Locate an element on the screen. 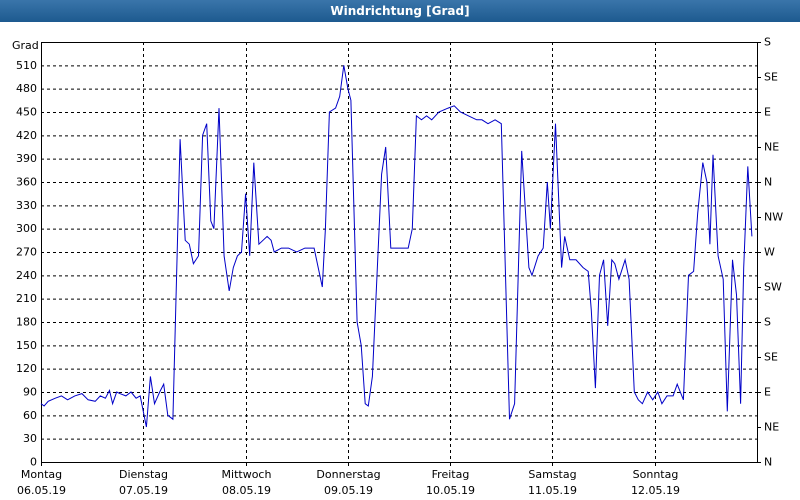 The width and height of the screenshot is (800, 500). y-tick-label: 30 is located at coordinates (30, 438).